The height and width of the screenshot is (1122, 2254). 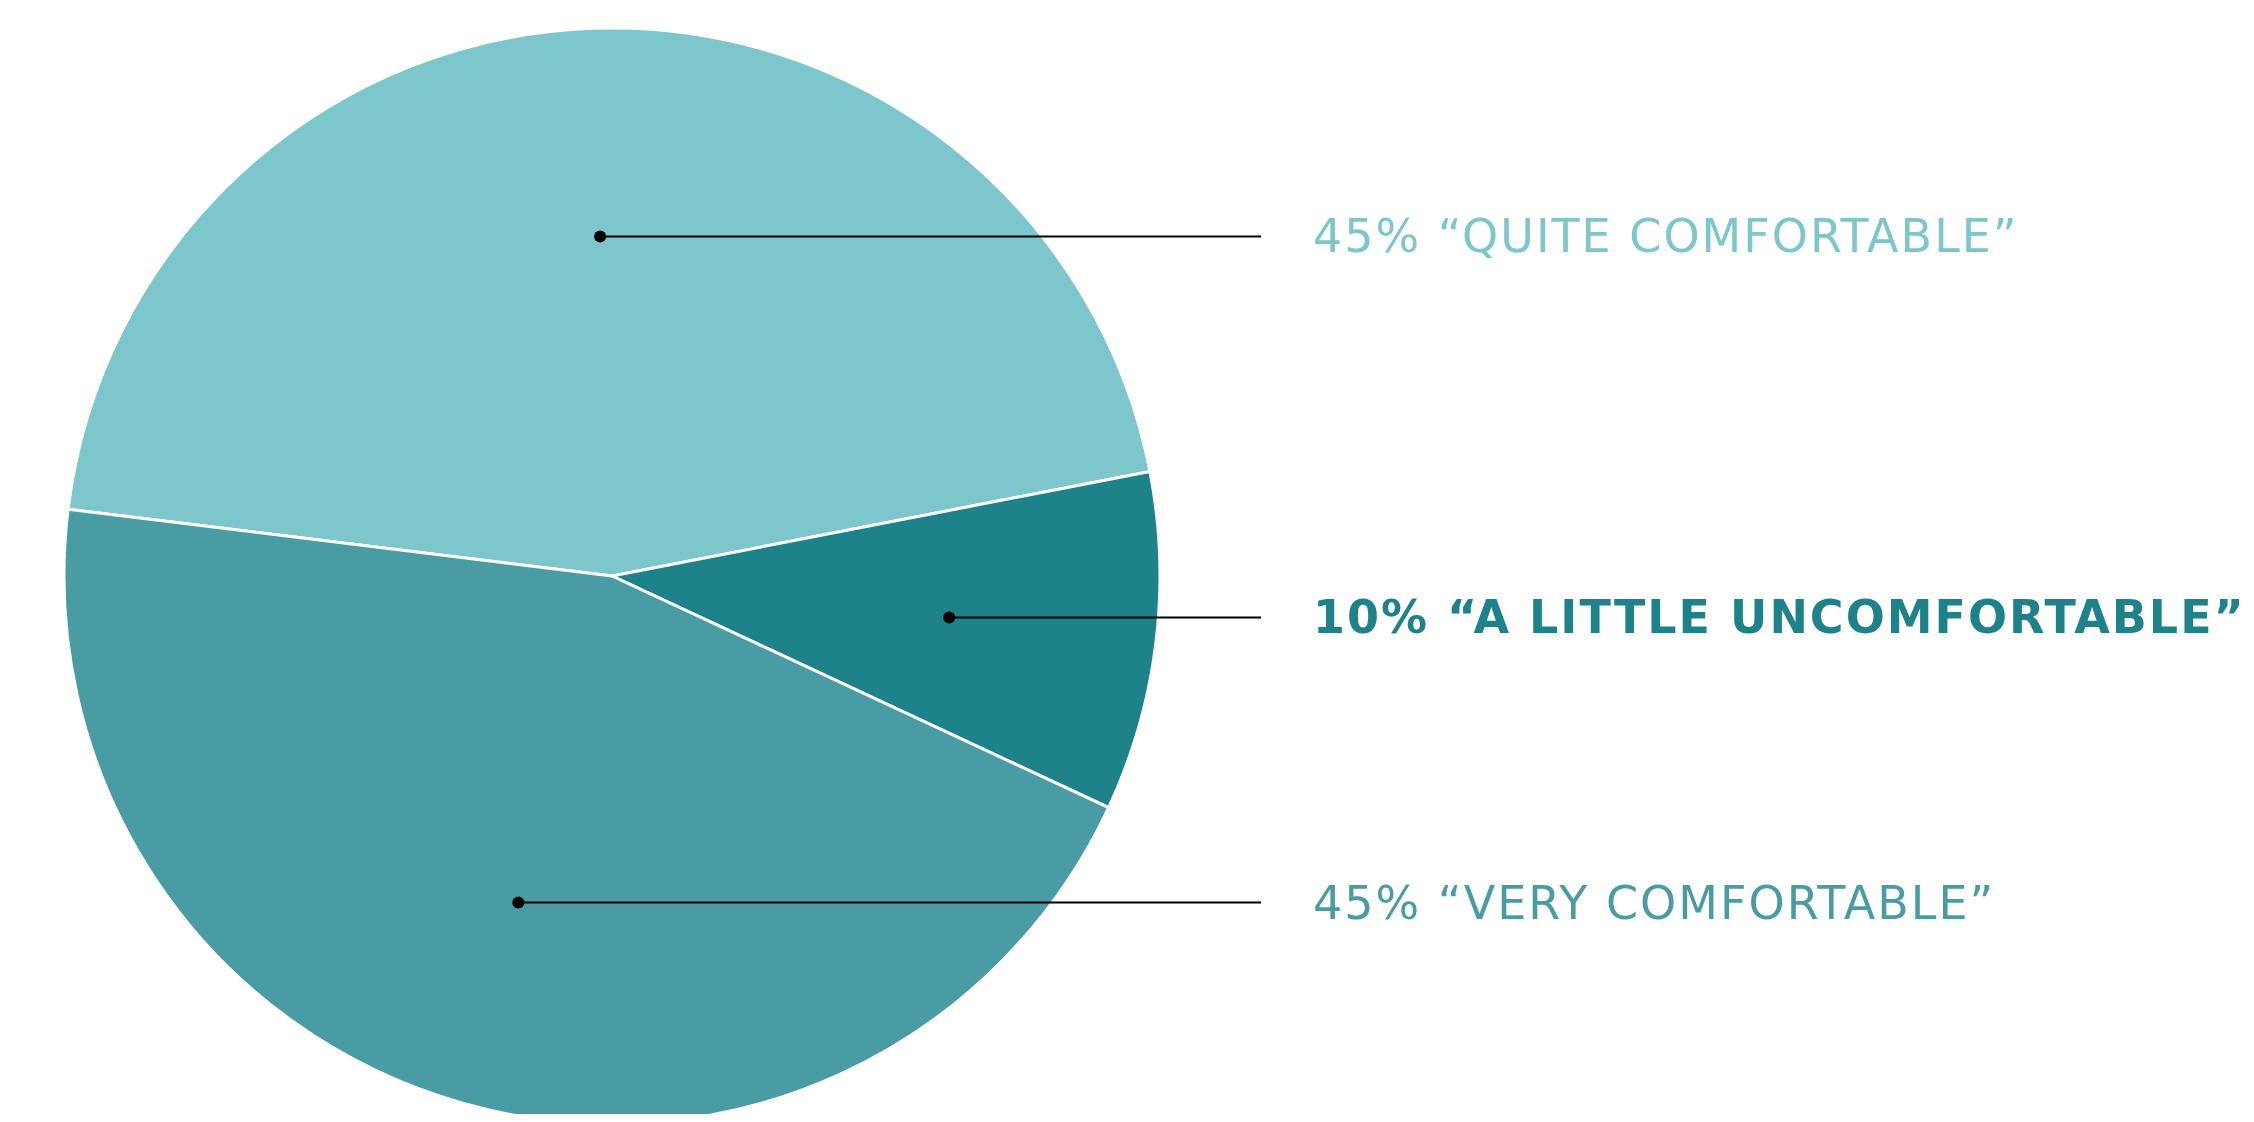 I want to click on slice-label: 45% “QUITE COMFORTABLE”, so click(x=1666, y=236).